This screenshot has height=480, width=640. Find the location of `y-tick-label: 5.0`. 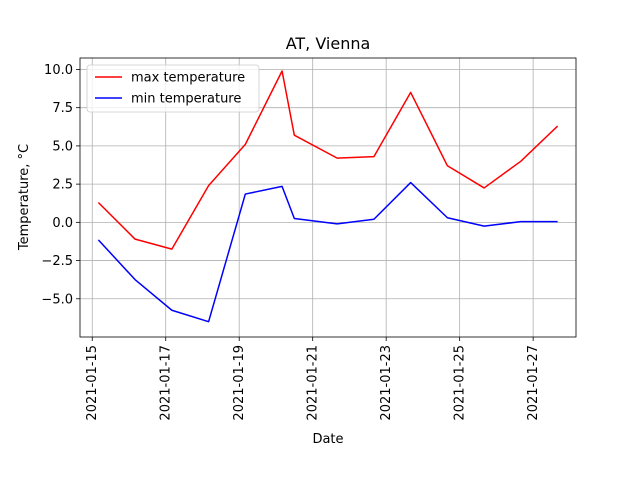

y-tick-label: 5.0 is located at coordinates (62, 146).